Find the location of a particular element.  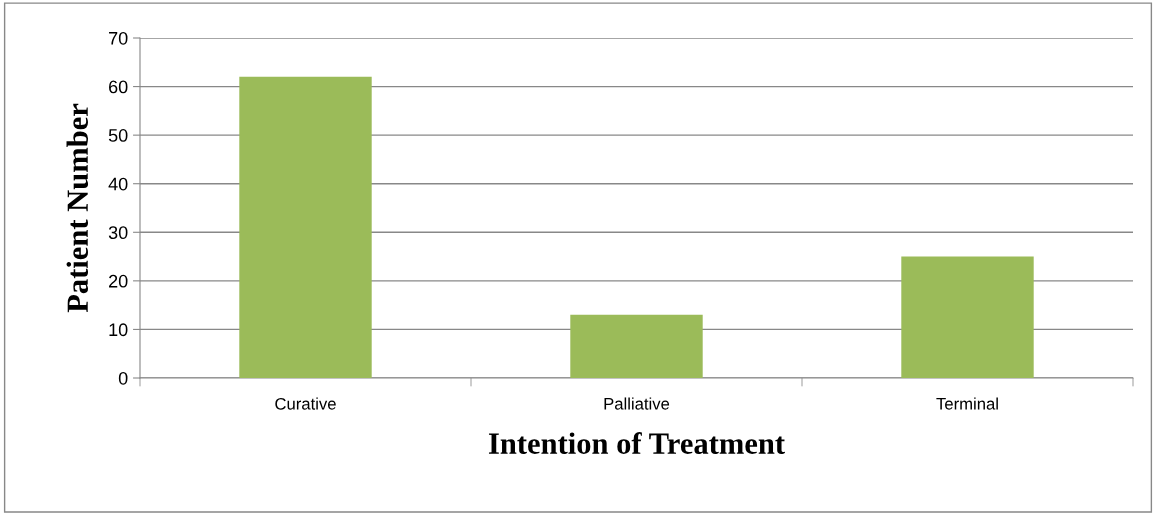

y-tick-label: 10 is located at coordinates (118, 330).